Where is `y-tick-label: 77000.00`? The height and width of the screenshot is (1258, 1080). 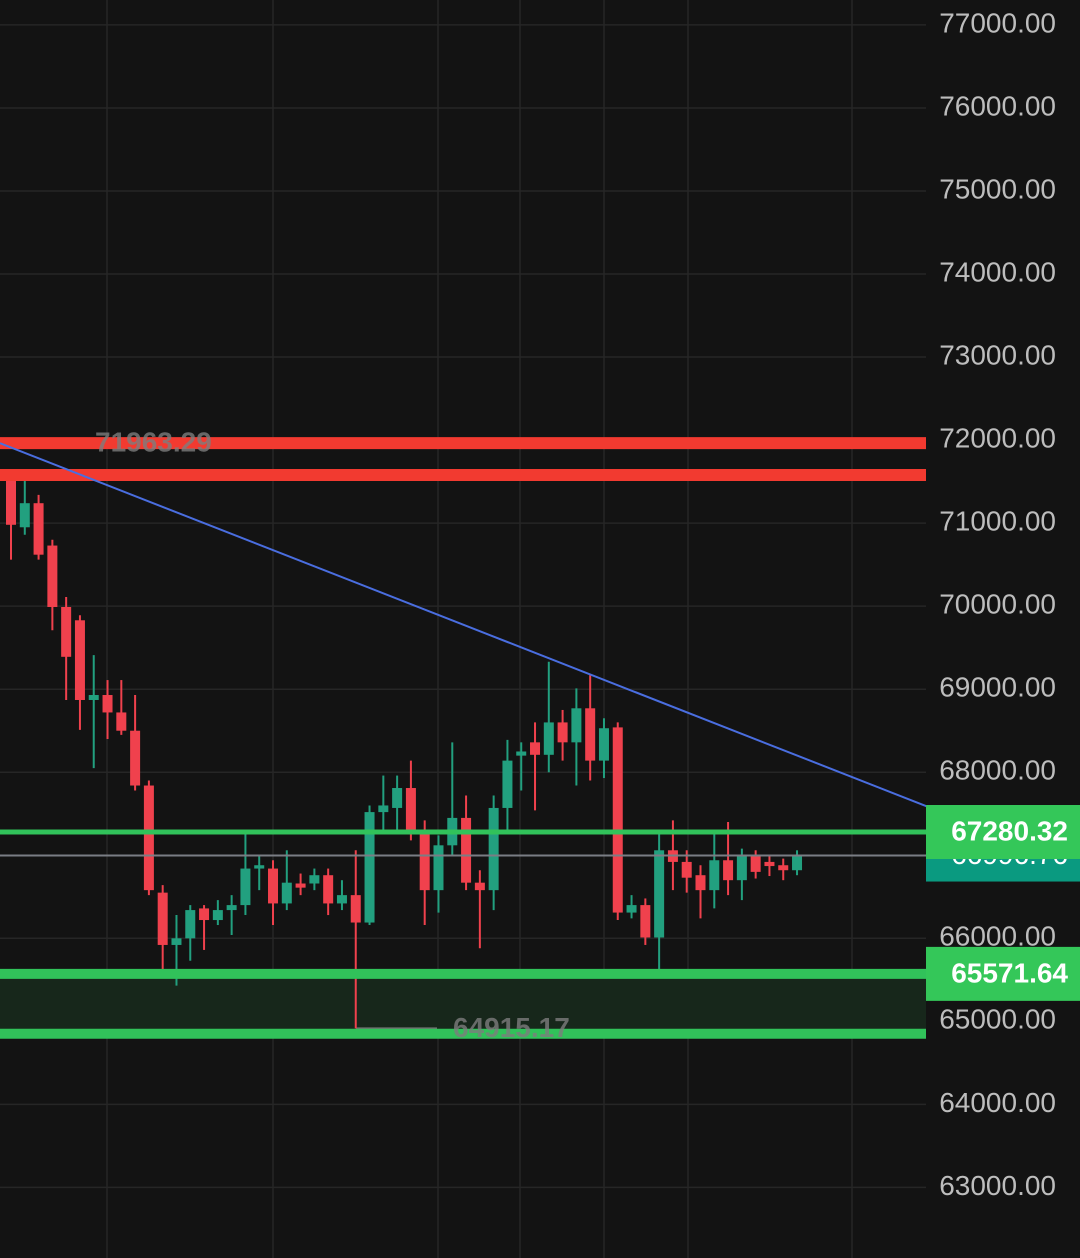
y-tick-label: 77000.00 is located at coordinates (997, 22).